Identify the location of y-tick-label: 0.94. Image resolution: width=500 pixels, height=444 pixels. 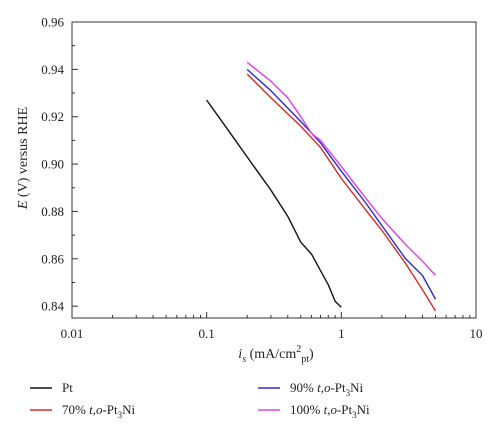
(52, 69).